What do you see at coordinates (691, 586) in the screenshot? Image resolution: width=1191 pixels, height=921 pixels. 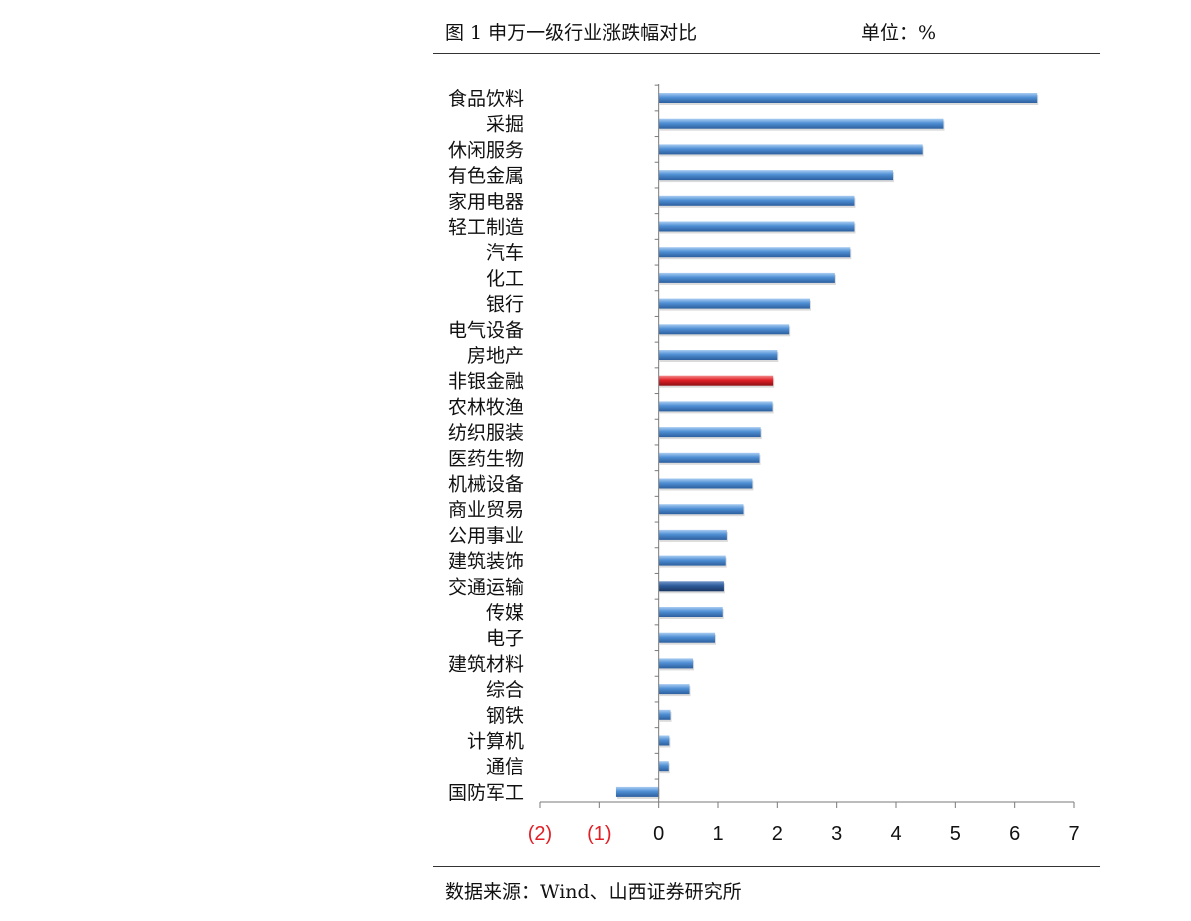 I see `bar-交通运输` at bounding box center [691, 586].